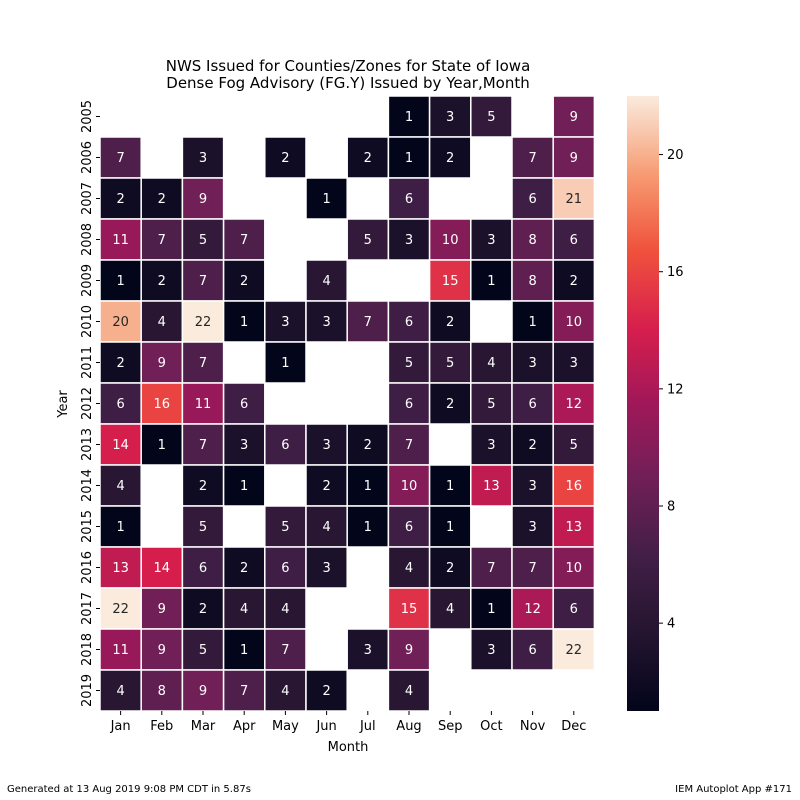  I want to click on x-tick-label: Mar, so click(203, 726).